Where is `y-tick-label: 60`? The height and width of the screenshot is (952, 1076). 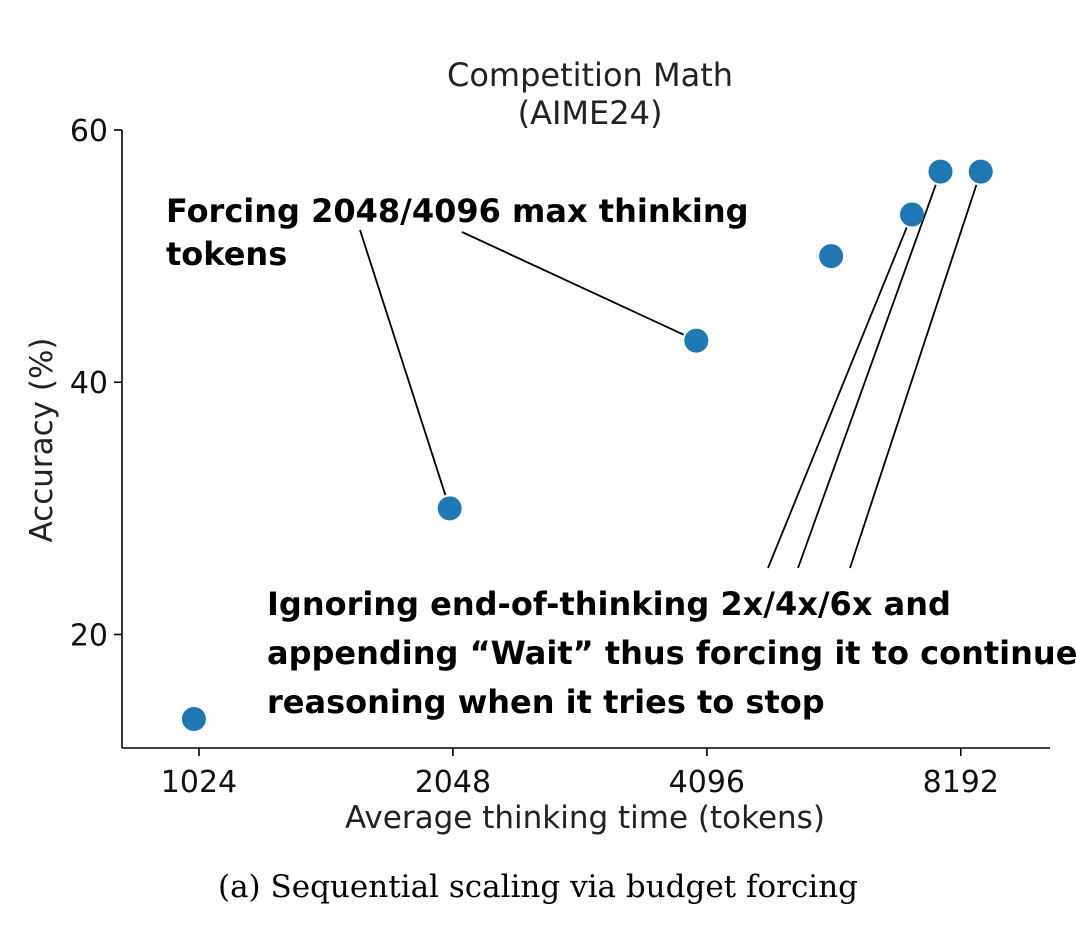
y-tick-label: 60 is located at coordinates (89, 131).